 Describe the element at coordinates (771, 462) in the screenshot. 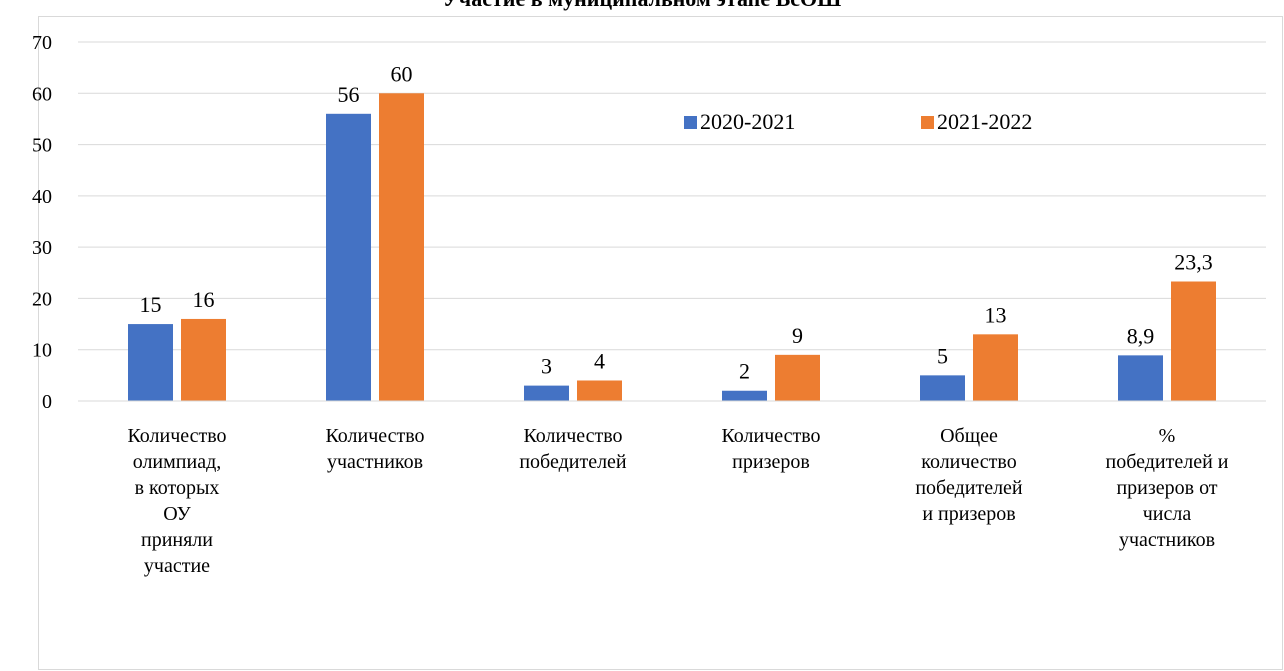

I see `x-category-label-line: призеров` at that location.